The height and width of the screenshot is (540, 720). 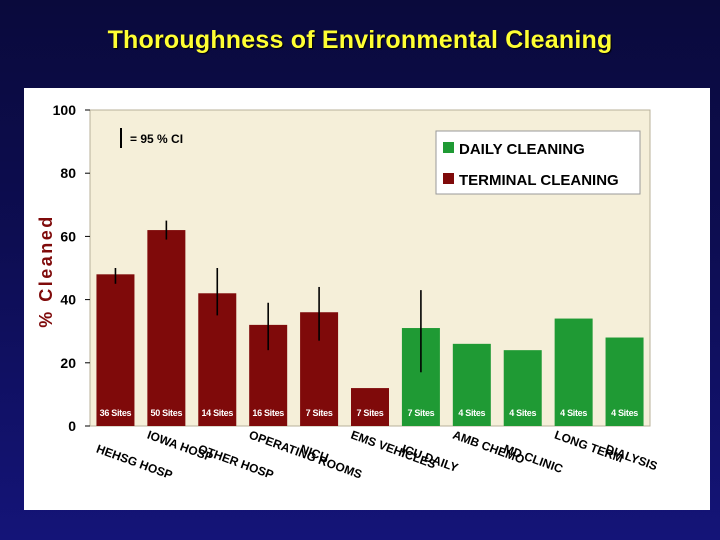 I want to click on y-axis: 0 20 40 60 80 100, so click(x=71, y=268).